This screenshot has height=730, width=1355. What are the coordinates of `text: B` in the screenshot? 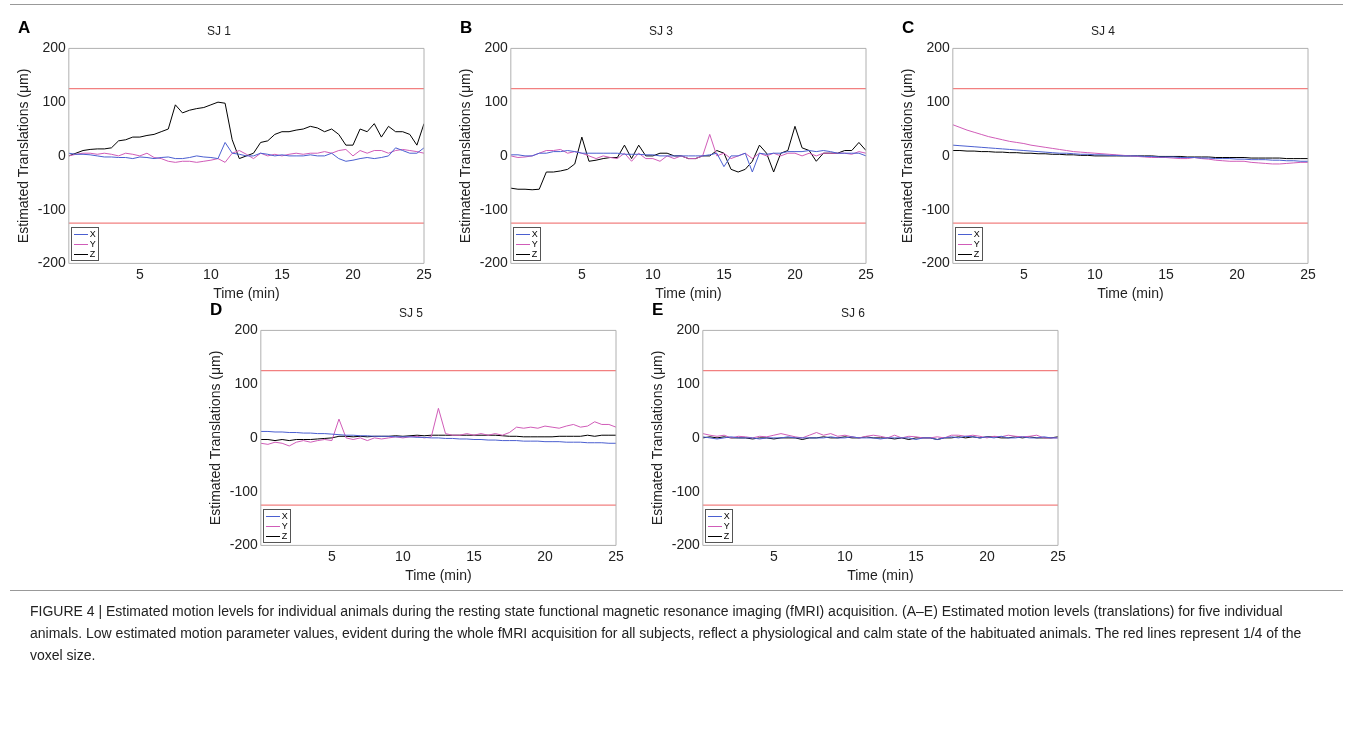 It's located at (466, 28).